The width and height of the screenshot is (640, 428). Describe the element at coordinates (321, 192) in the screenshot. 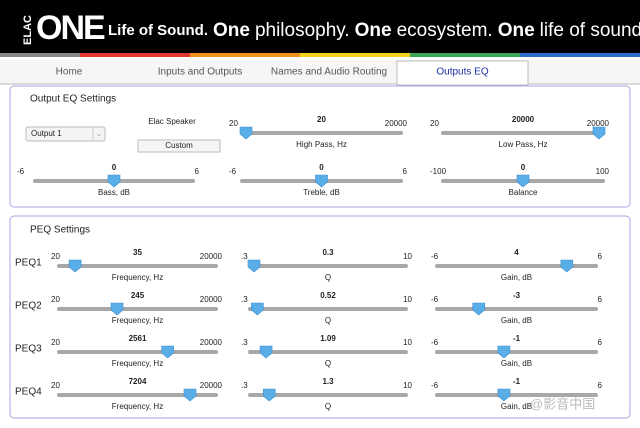

I see `slider-label: Treble, dB` at that location.